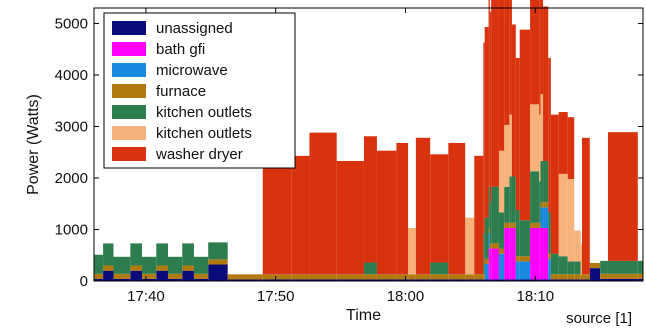  Describe the element at coordinates (406, 296) in the screenshot. I see `x-tick-label: 18:00` at that location.